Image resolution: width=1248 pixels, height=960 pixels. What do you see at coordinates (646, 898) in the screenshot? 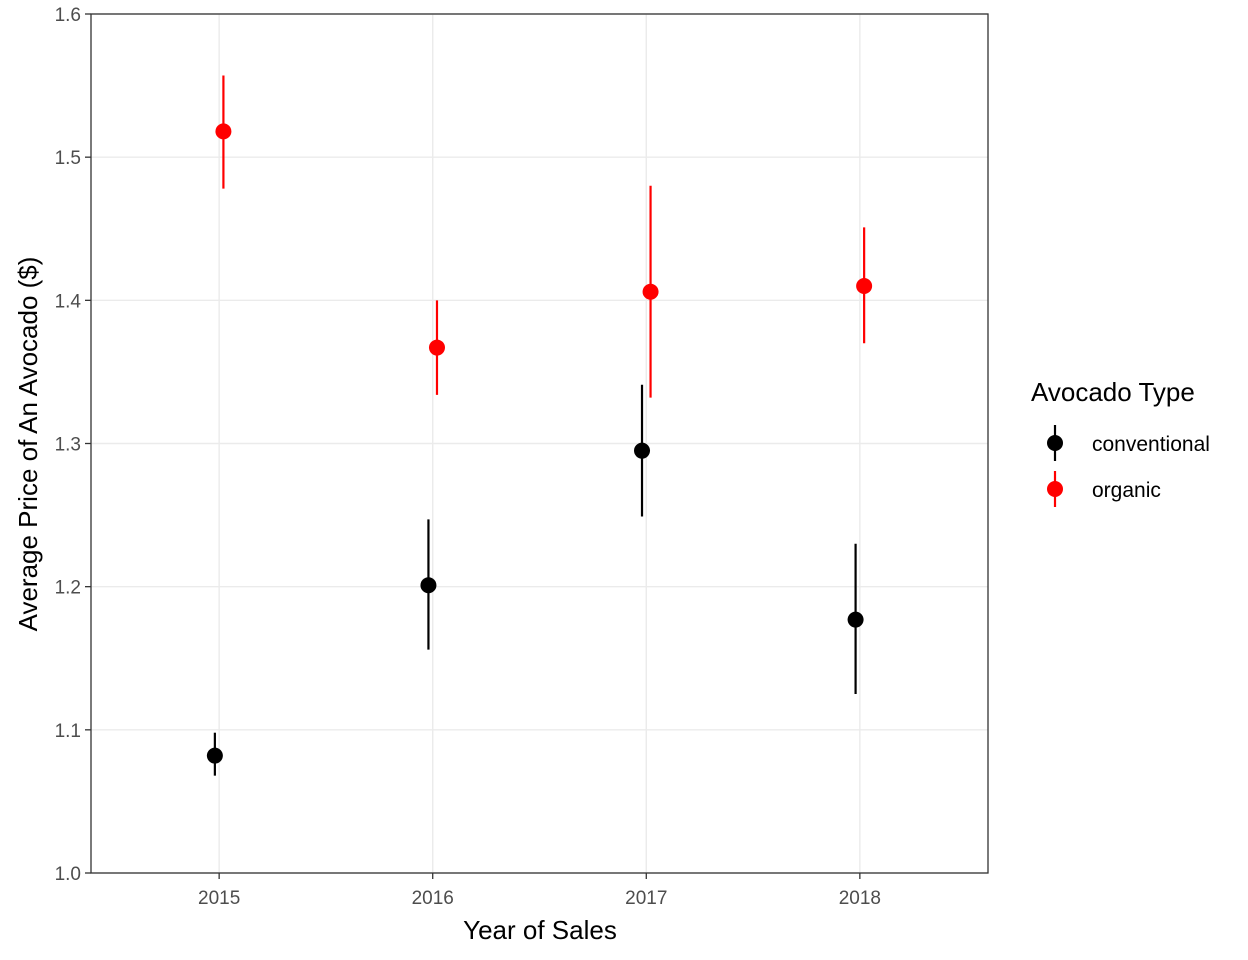
I see `x-tick-label: 2017` at bounding box center [646, 898].